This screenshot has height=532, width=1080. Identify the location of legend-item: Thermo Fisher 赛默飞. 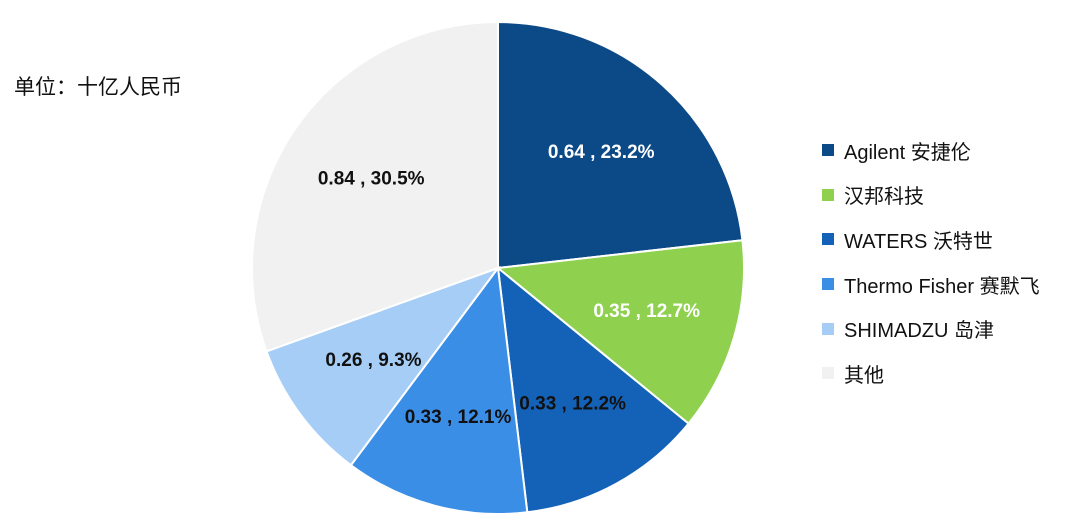
(931, 284).